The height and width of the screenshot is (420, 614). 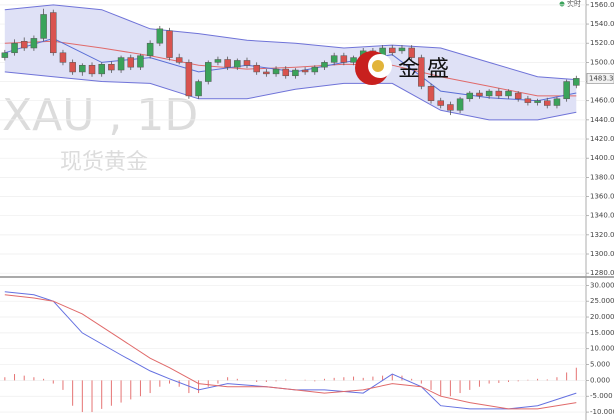 What do you see at coordinates (602, 24) in the screenshot?
I see `y-tick-label: 1540.00` at bounding box center [602, 24].